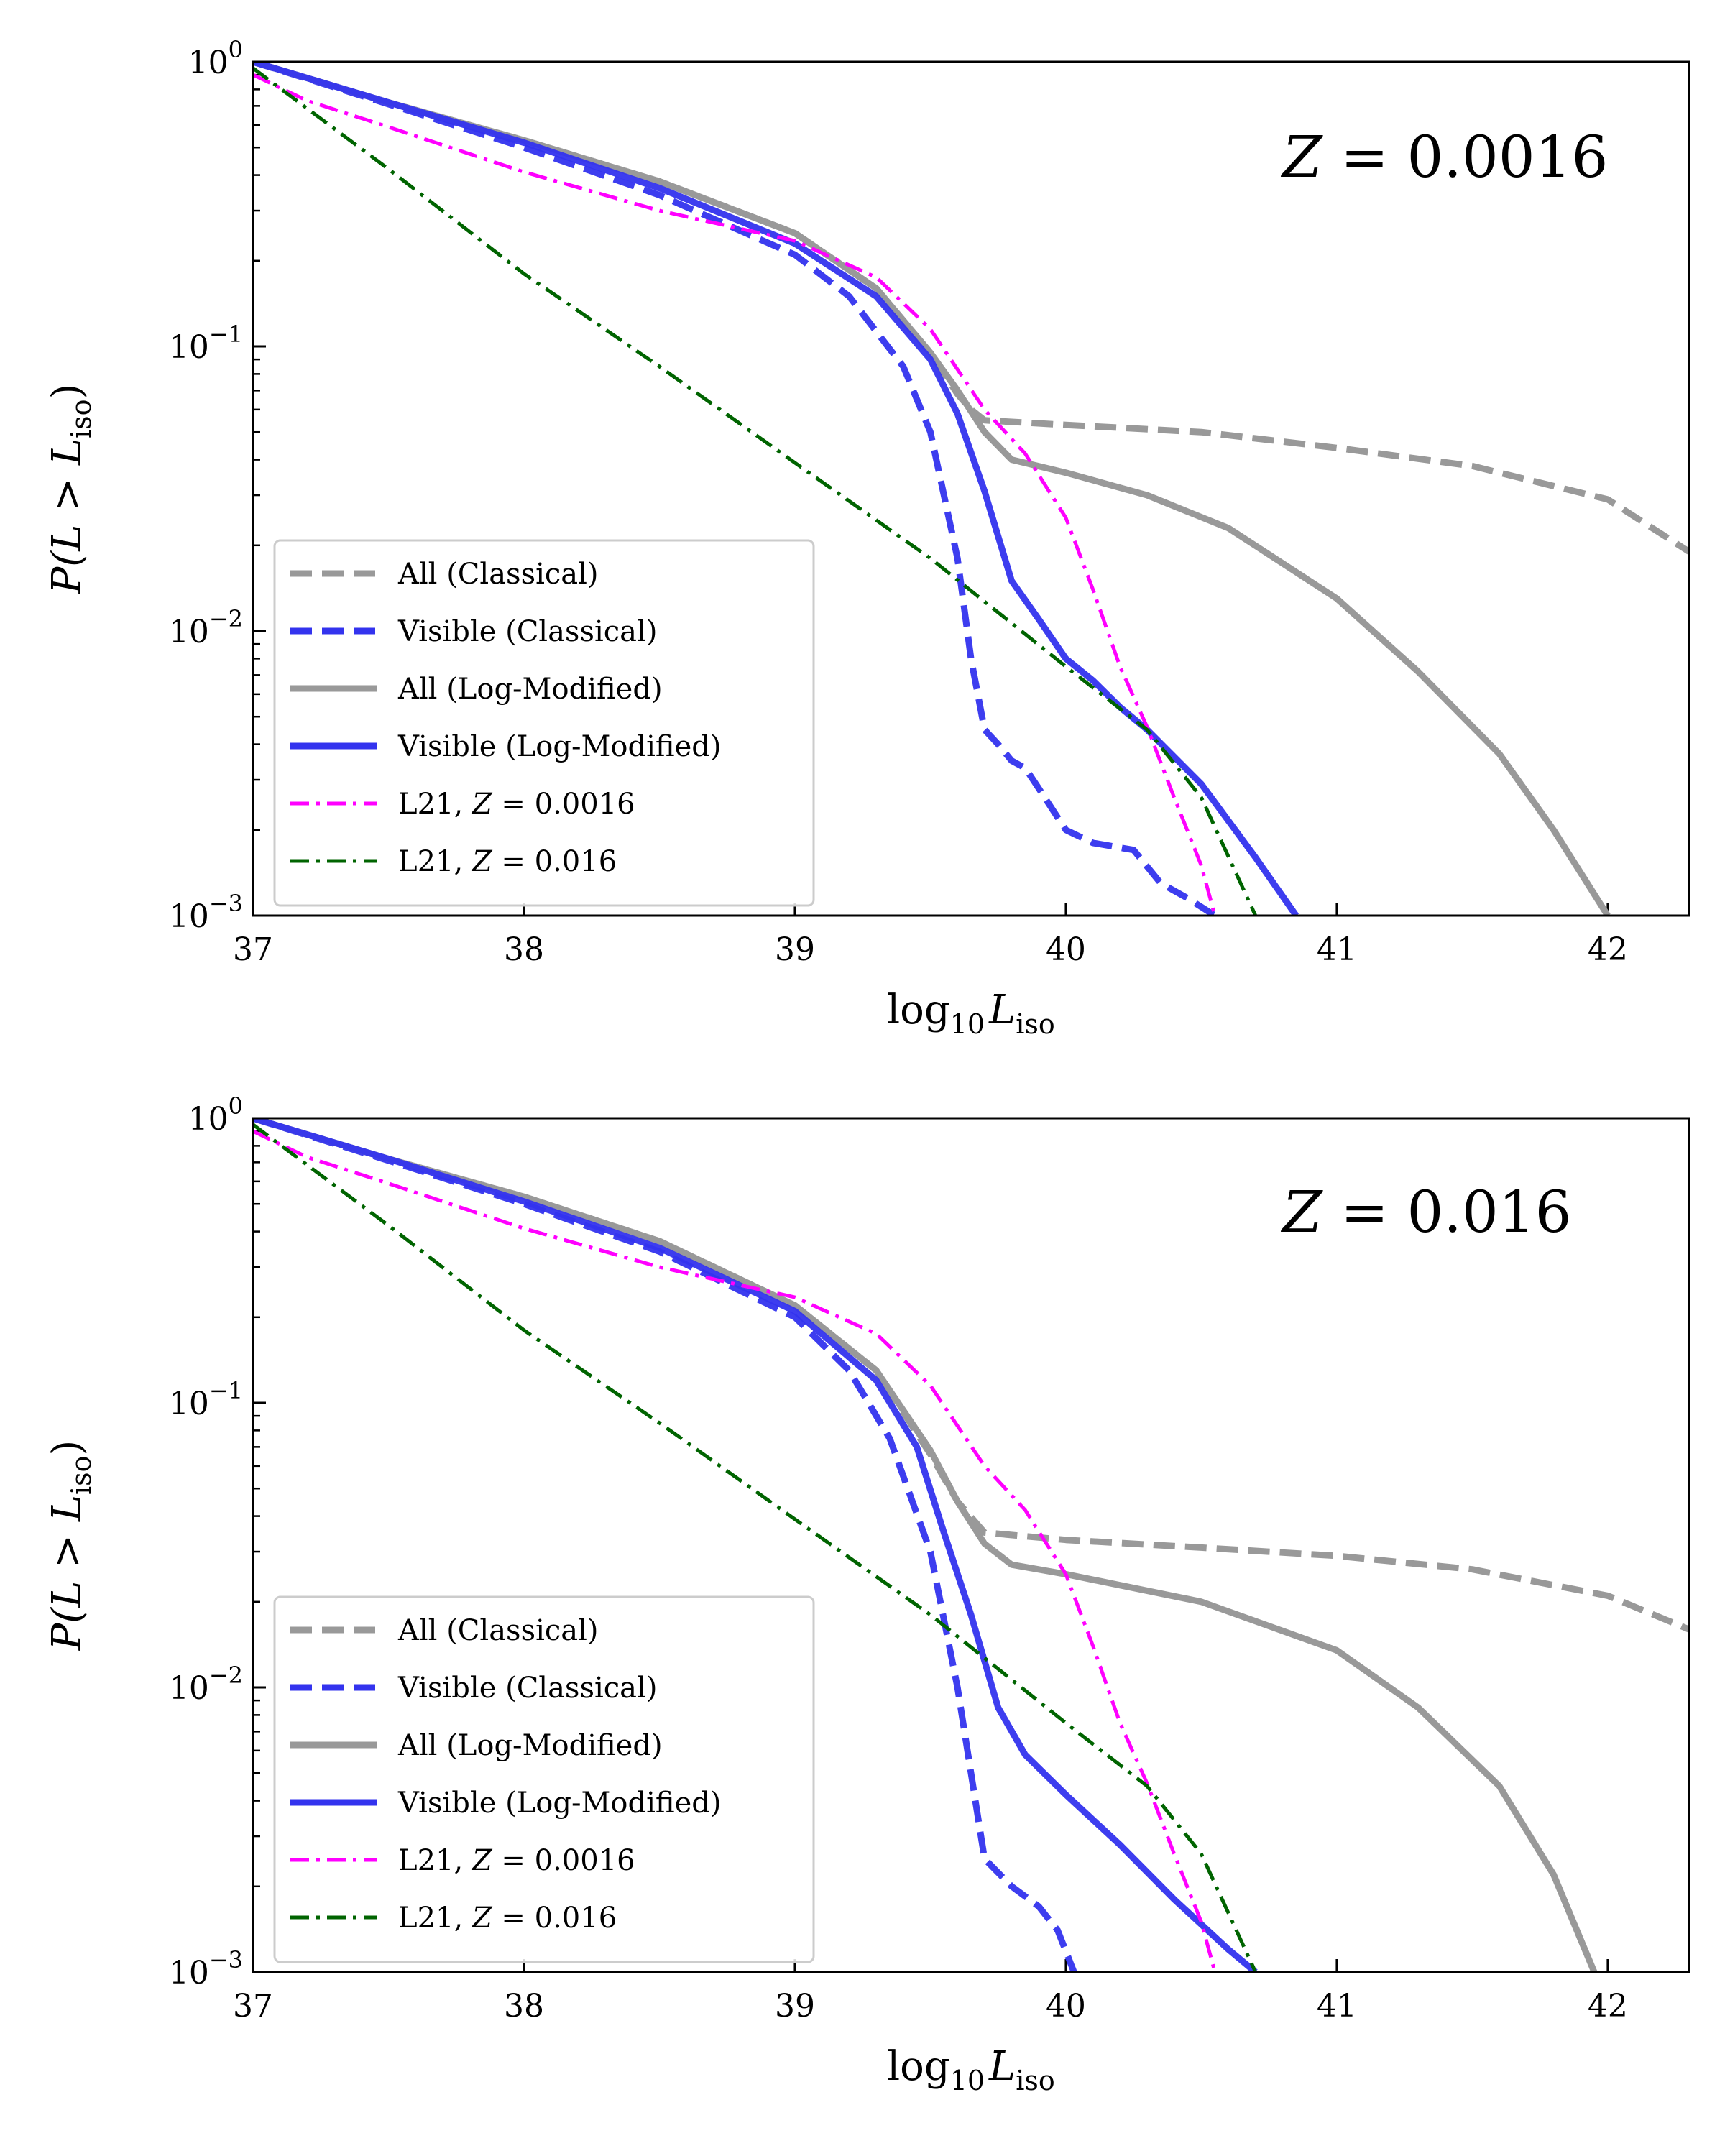  Describe the element at coordinates (1447, 1212) in the screenshot. I see `annotation-value: = 0.016` at that location.